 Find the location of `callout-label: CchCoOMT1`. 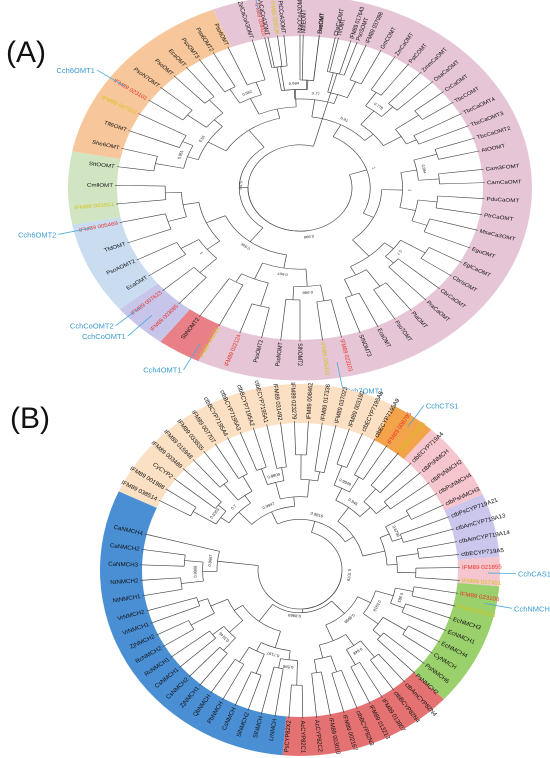

callout-label: CchCoOMT1 is located at coordinates (104, 336).